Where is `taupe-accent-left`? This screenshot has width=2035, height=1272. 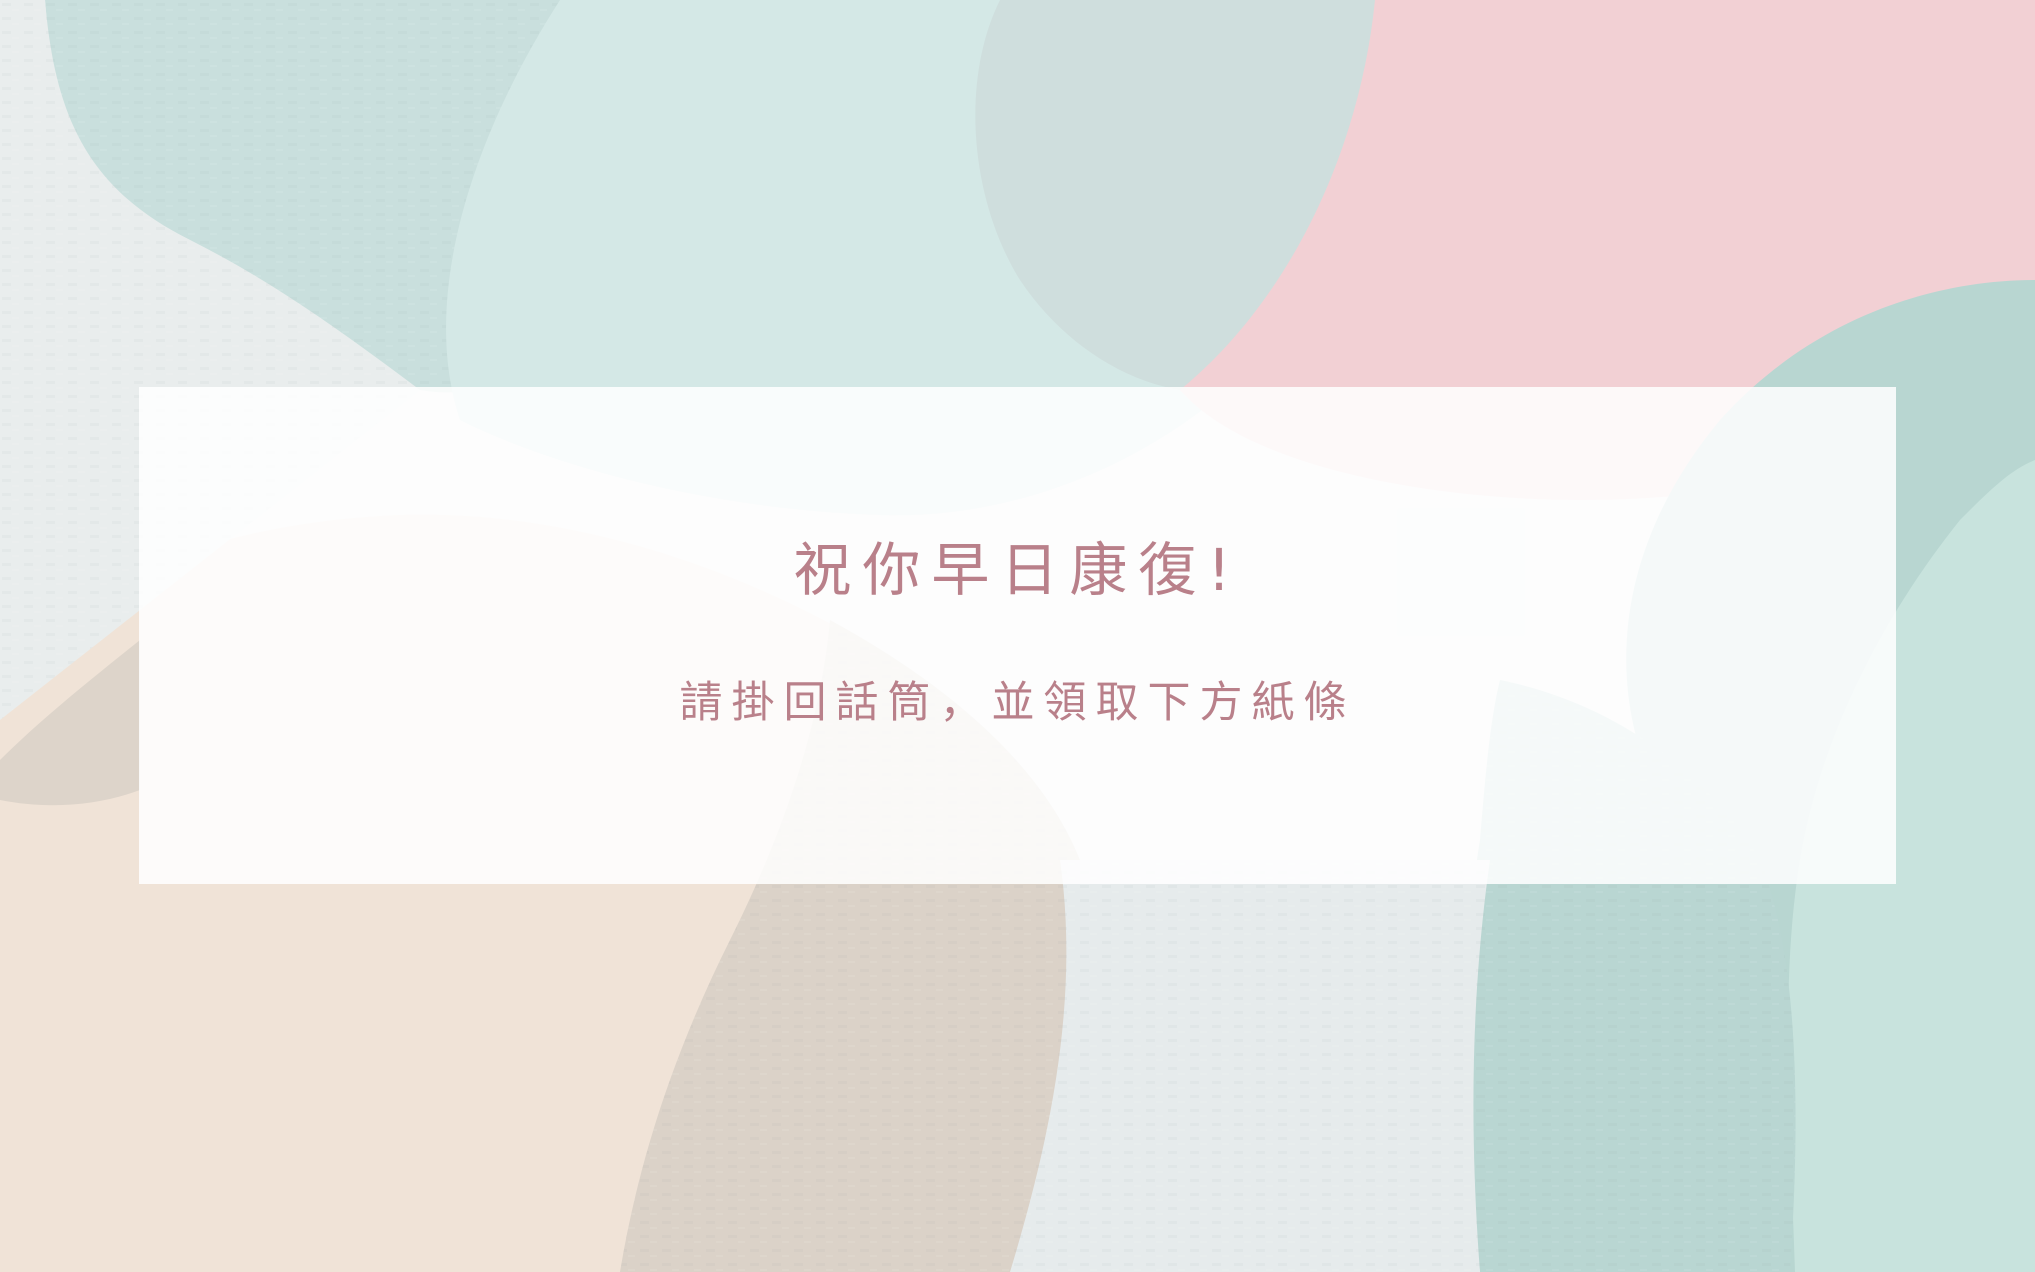
taupe-accent-left is located at coordinates (70, 723).